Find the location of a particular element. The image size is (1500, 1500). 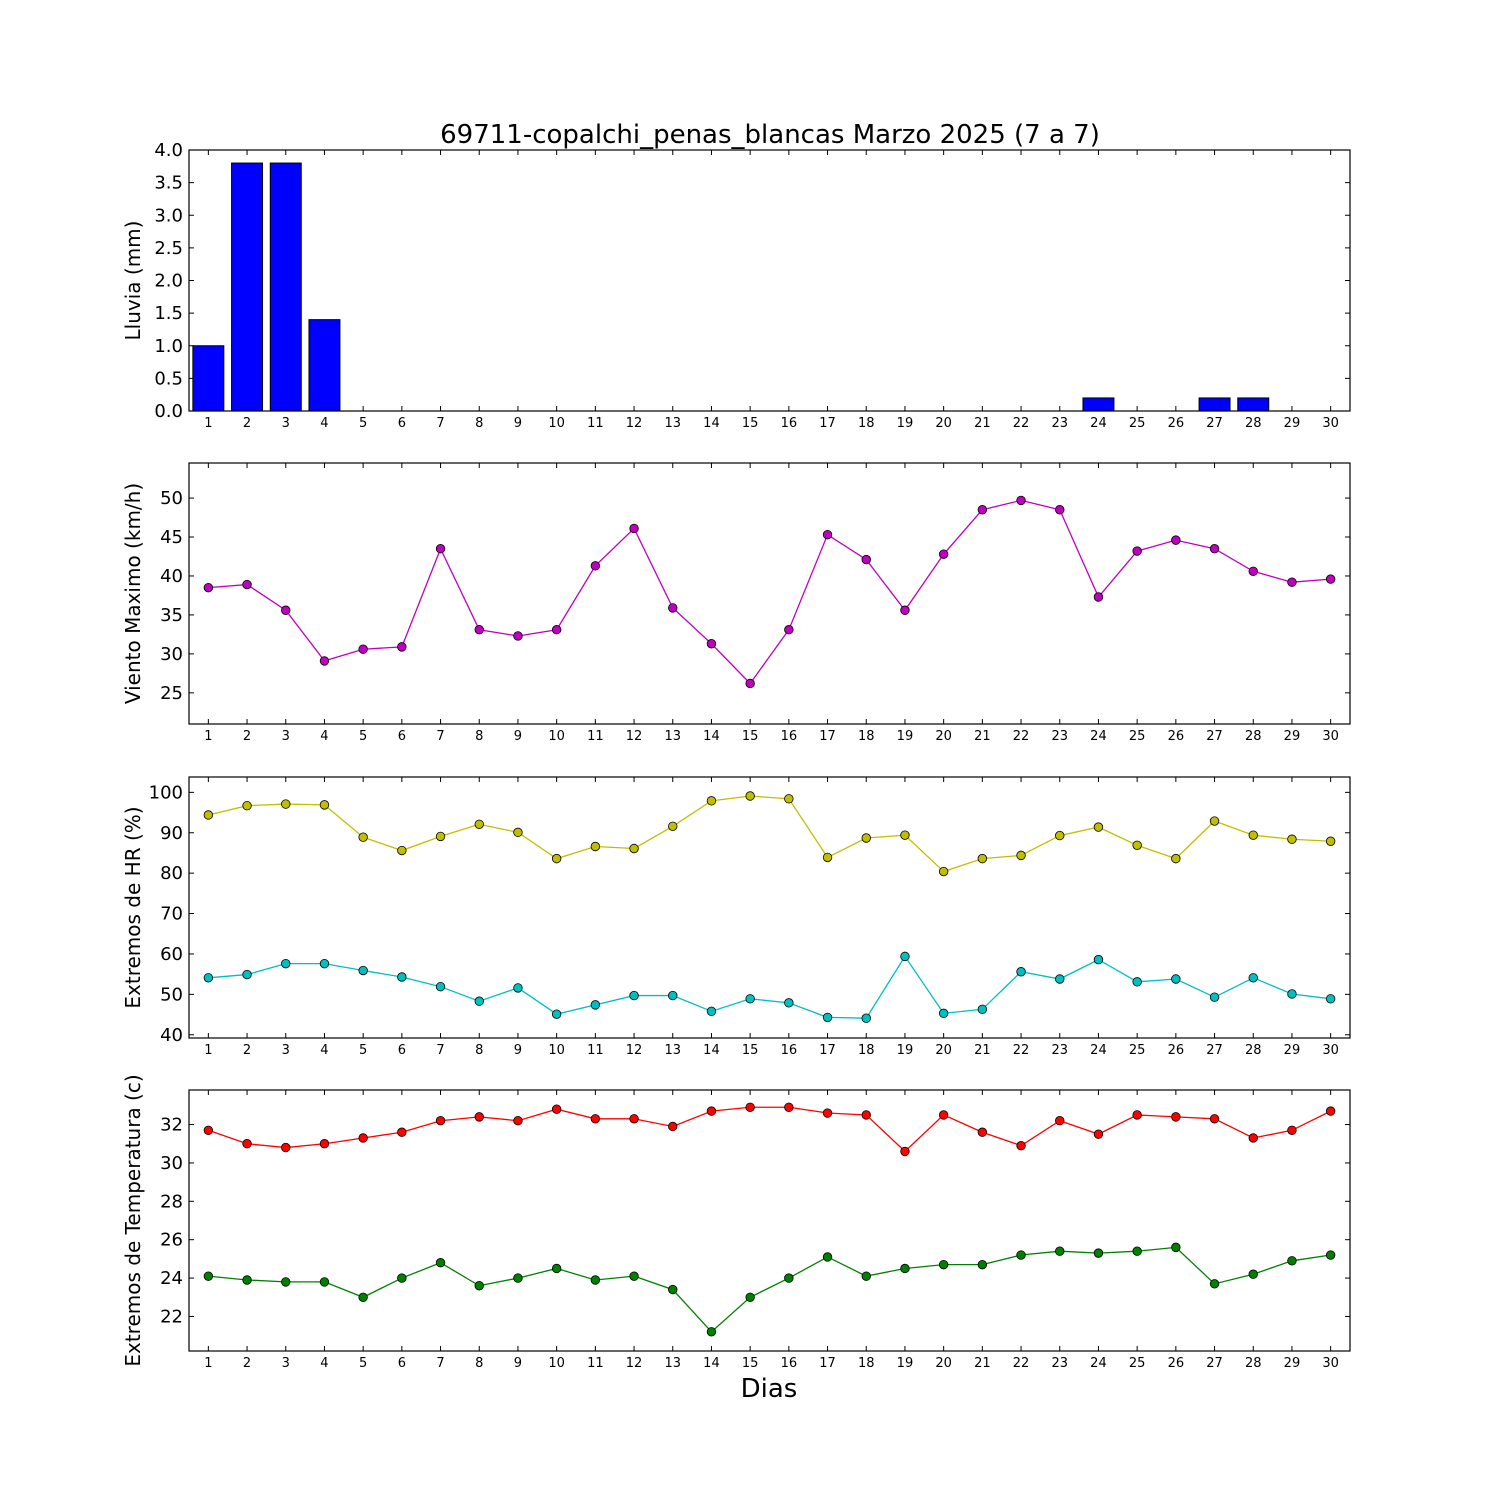

xtick-label: 23 is located at coordinates (1059, 736).